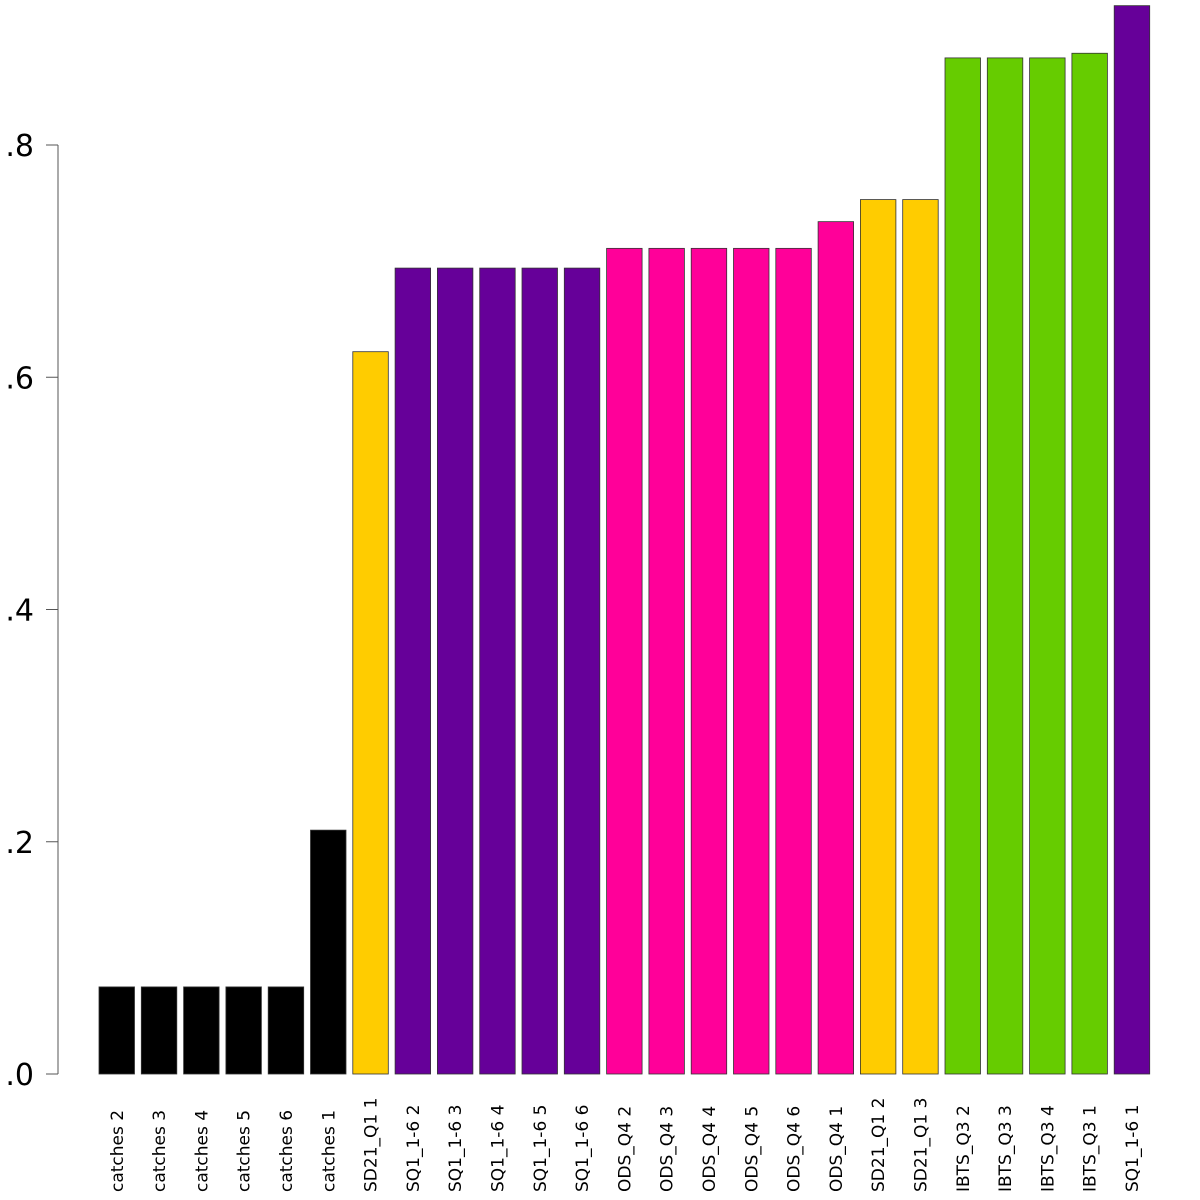 The width and height of the screenshot is (1200, 1200). What do you see at coordinates (795, 1149) in the screenshot?
I see `x-tick-label: ODS_Q4 6` at bounding box center [795, 1149].